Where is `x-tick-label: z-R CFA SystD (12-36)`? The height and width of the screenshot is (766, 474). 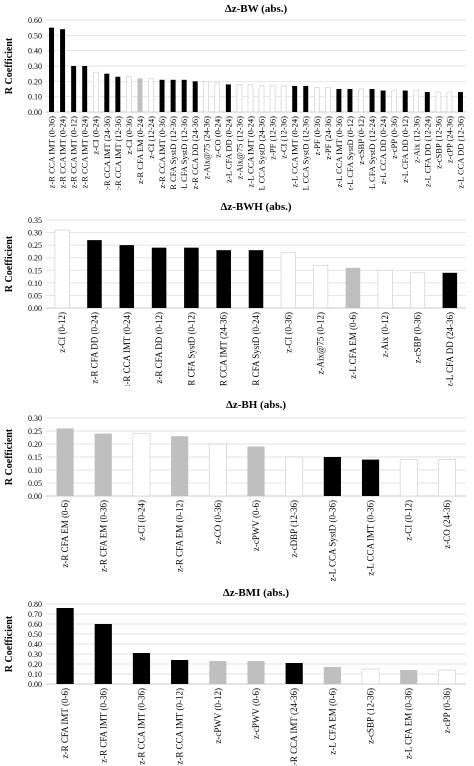
x-tick-label: z-R CFA SystD (12-36) is located at coordinates (173, 153).